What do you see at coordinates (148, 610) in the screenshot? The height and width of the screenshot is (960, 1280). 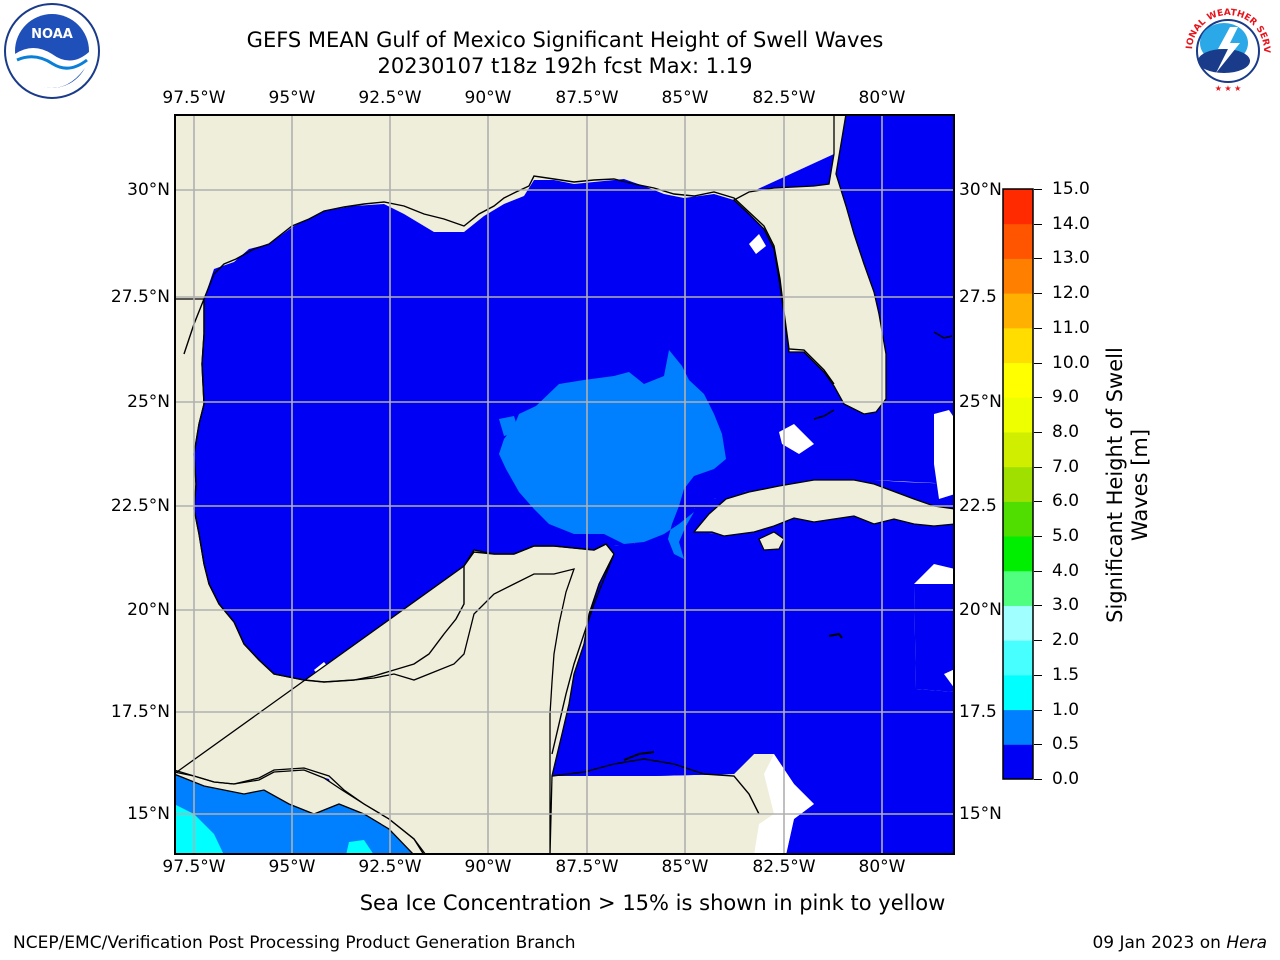 I see `lat-tick-left: 20°N` at bounding box center [148, 610].